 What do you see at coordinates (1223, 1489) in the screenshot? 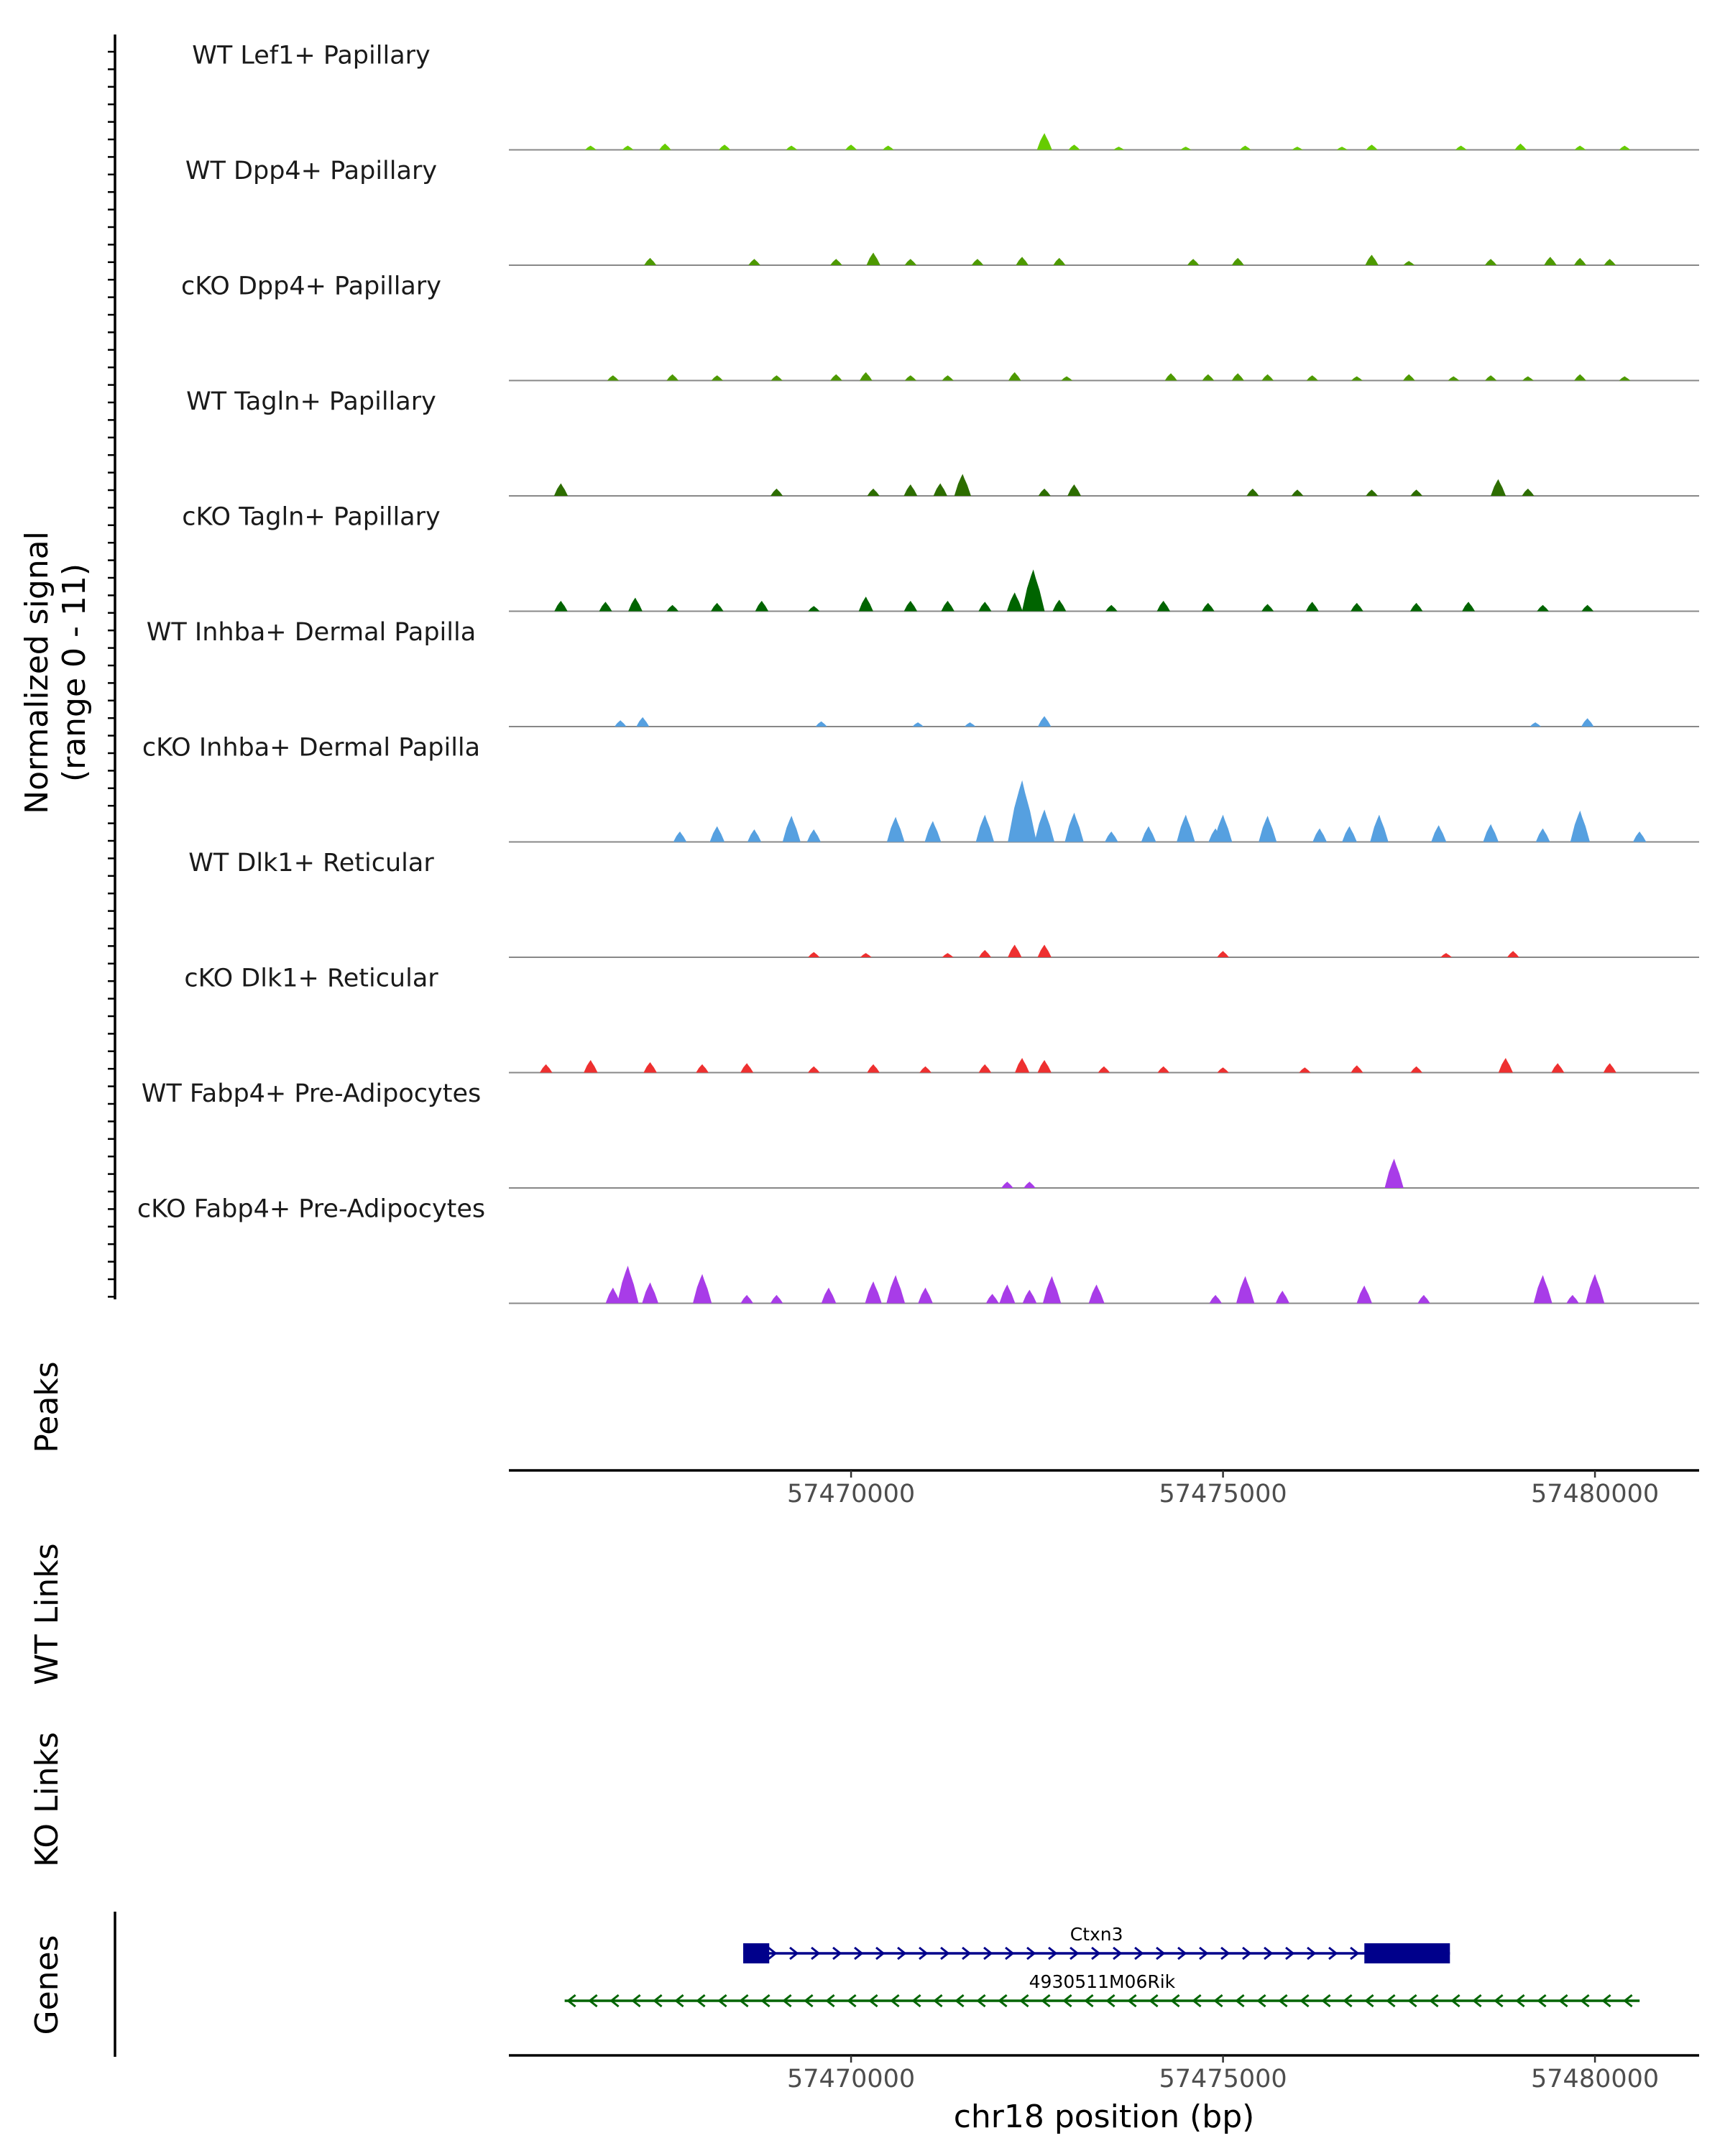
I see `peaks-x-ticks: 57470000 57475000 57480000` at bounding box center [1223, 1489].